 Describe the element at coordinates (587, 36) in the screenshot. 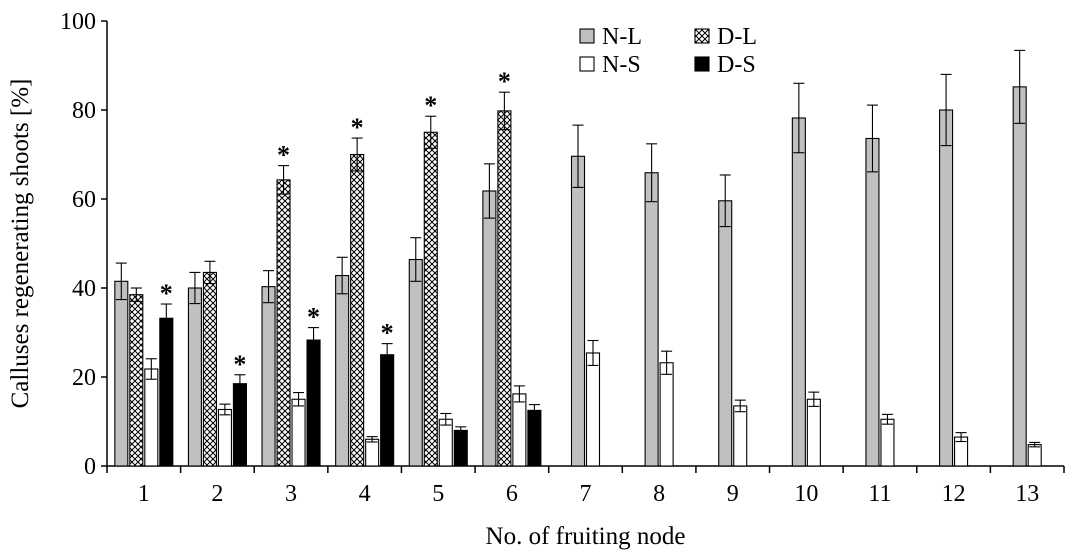

I see `legend-swatch-n-l` at that location.